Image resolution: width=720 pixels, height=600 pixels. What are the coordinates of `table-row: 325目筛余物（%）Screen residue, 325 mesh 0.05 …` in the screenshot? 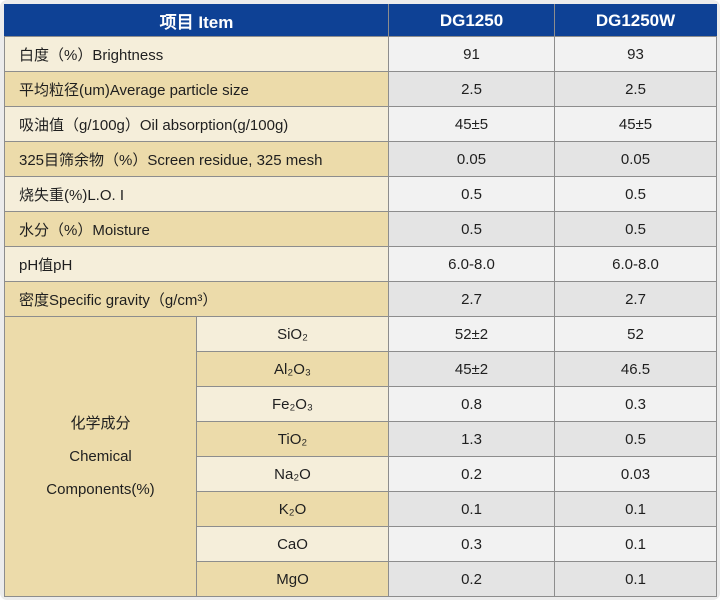 It's located at (360, 159).